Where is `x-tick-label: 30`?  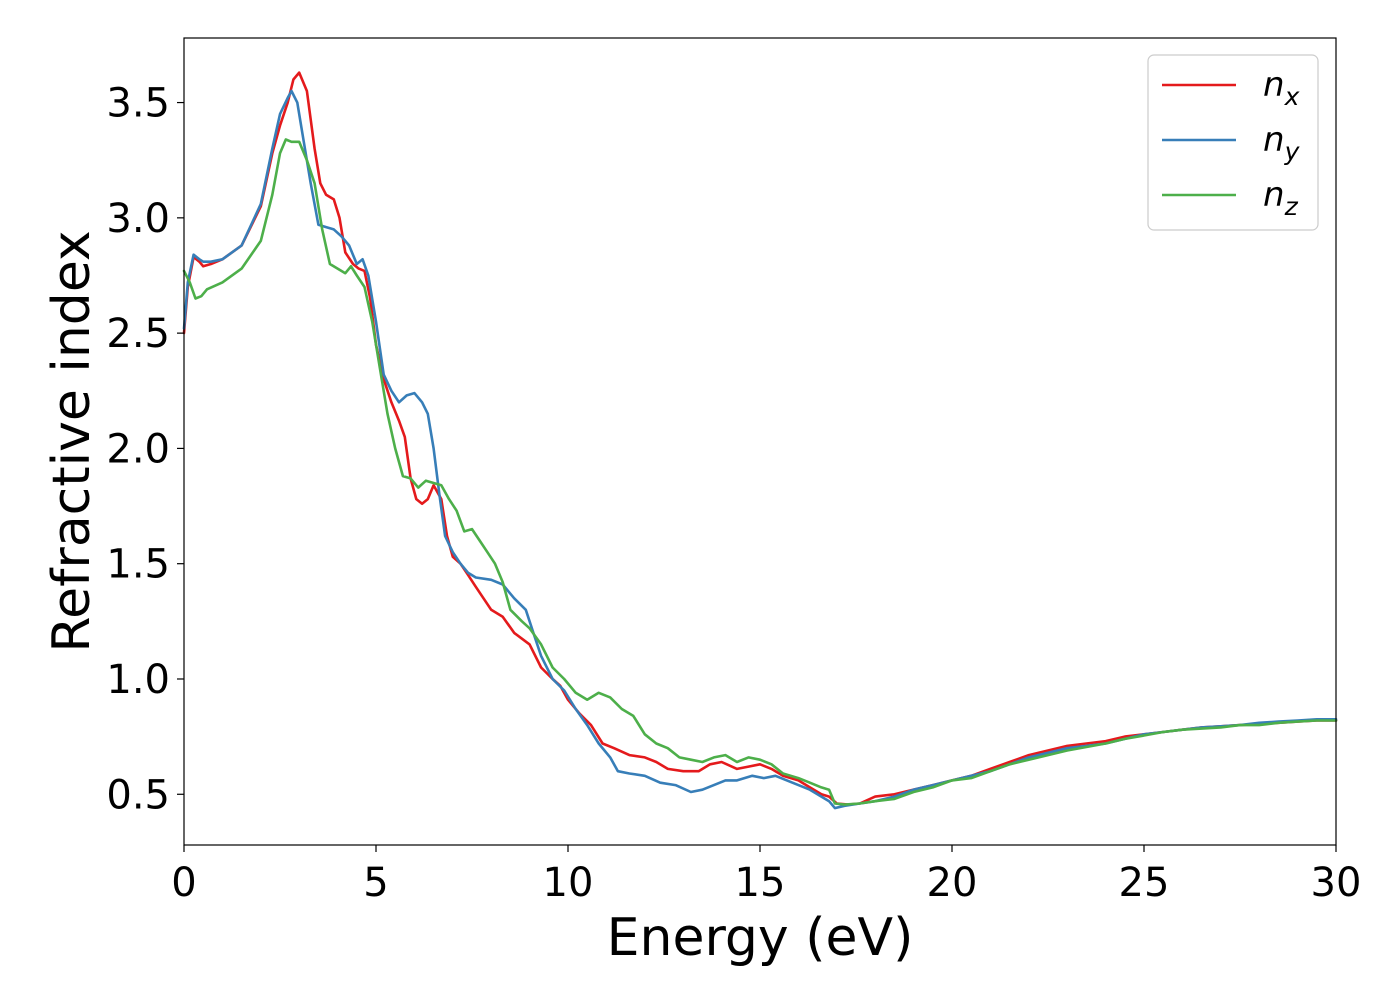 x-tick-label: 30 is located at coordinates (1336, 883).